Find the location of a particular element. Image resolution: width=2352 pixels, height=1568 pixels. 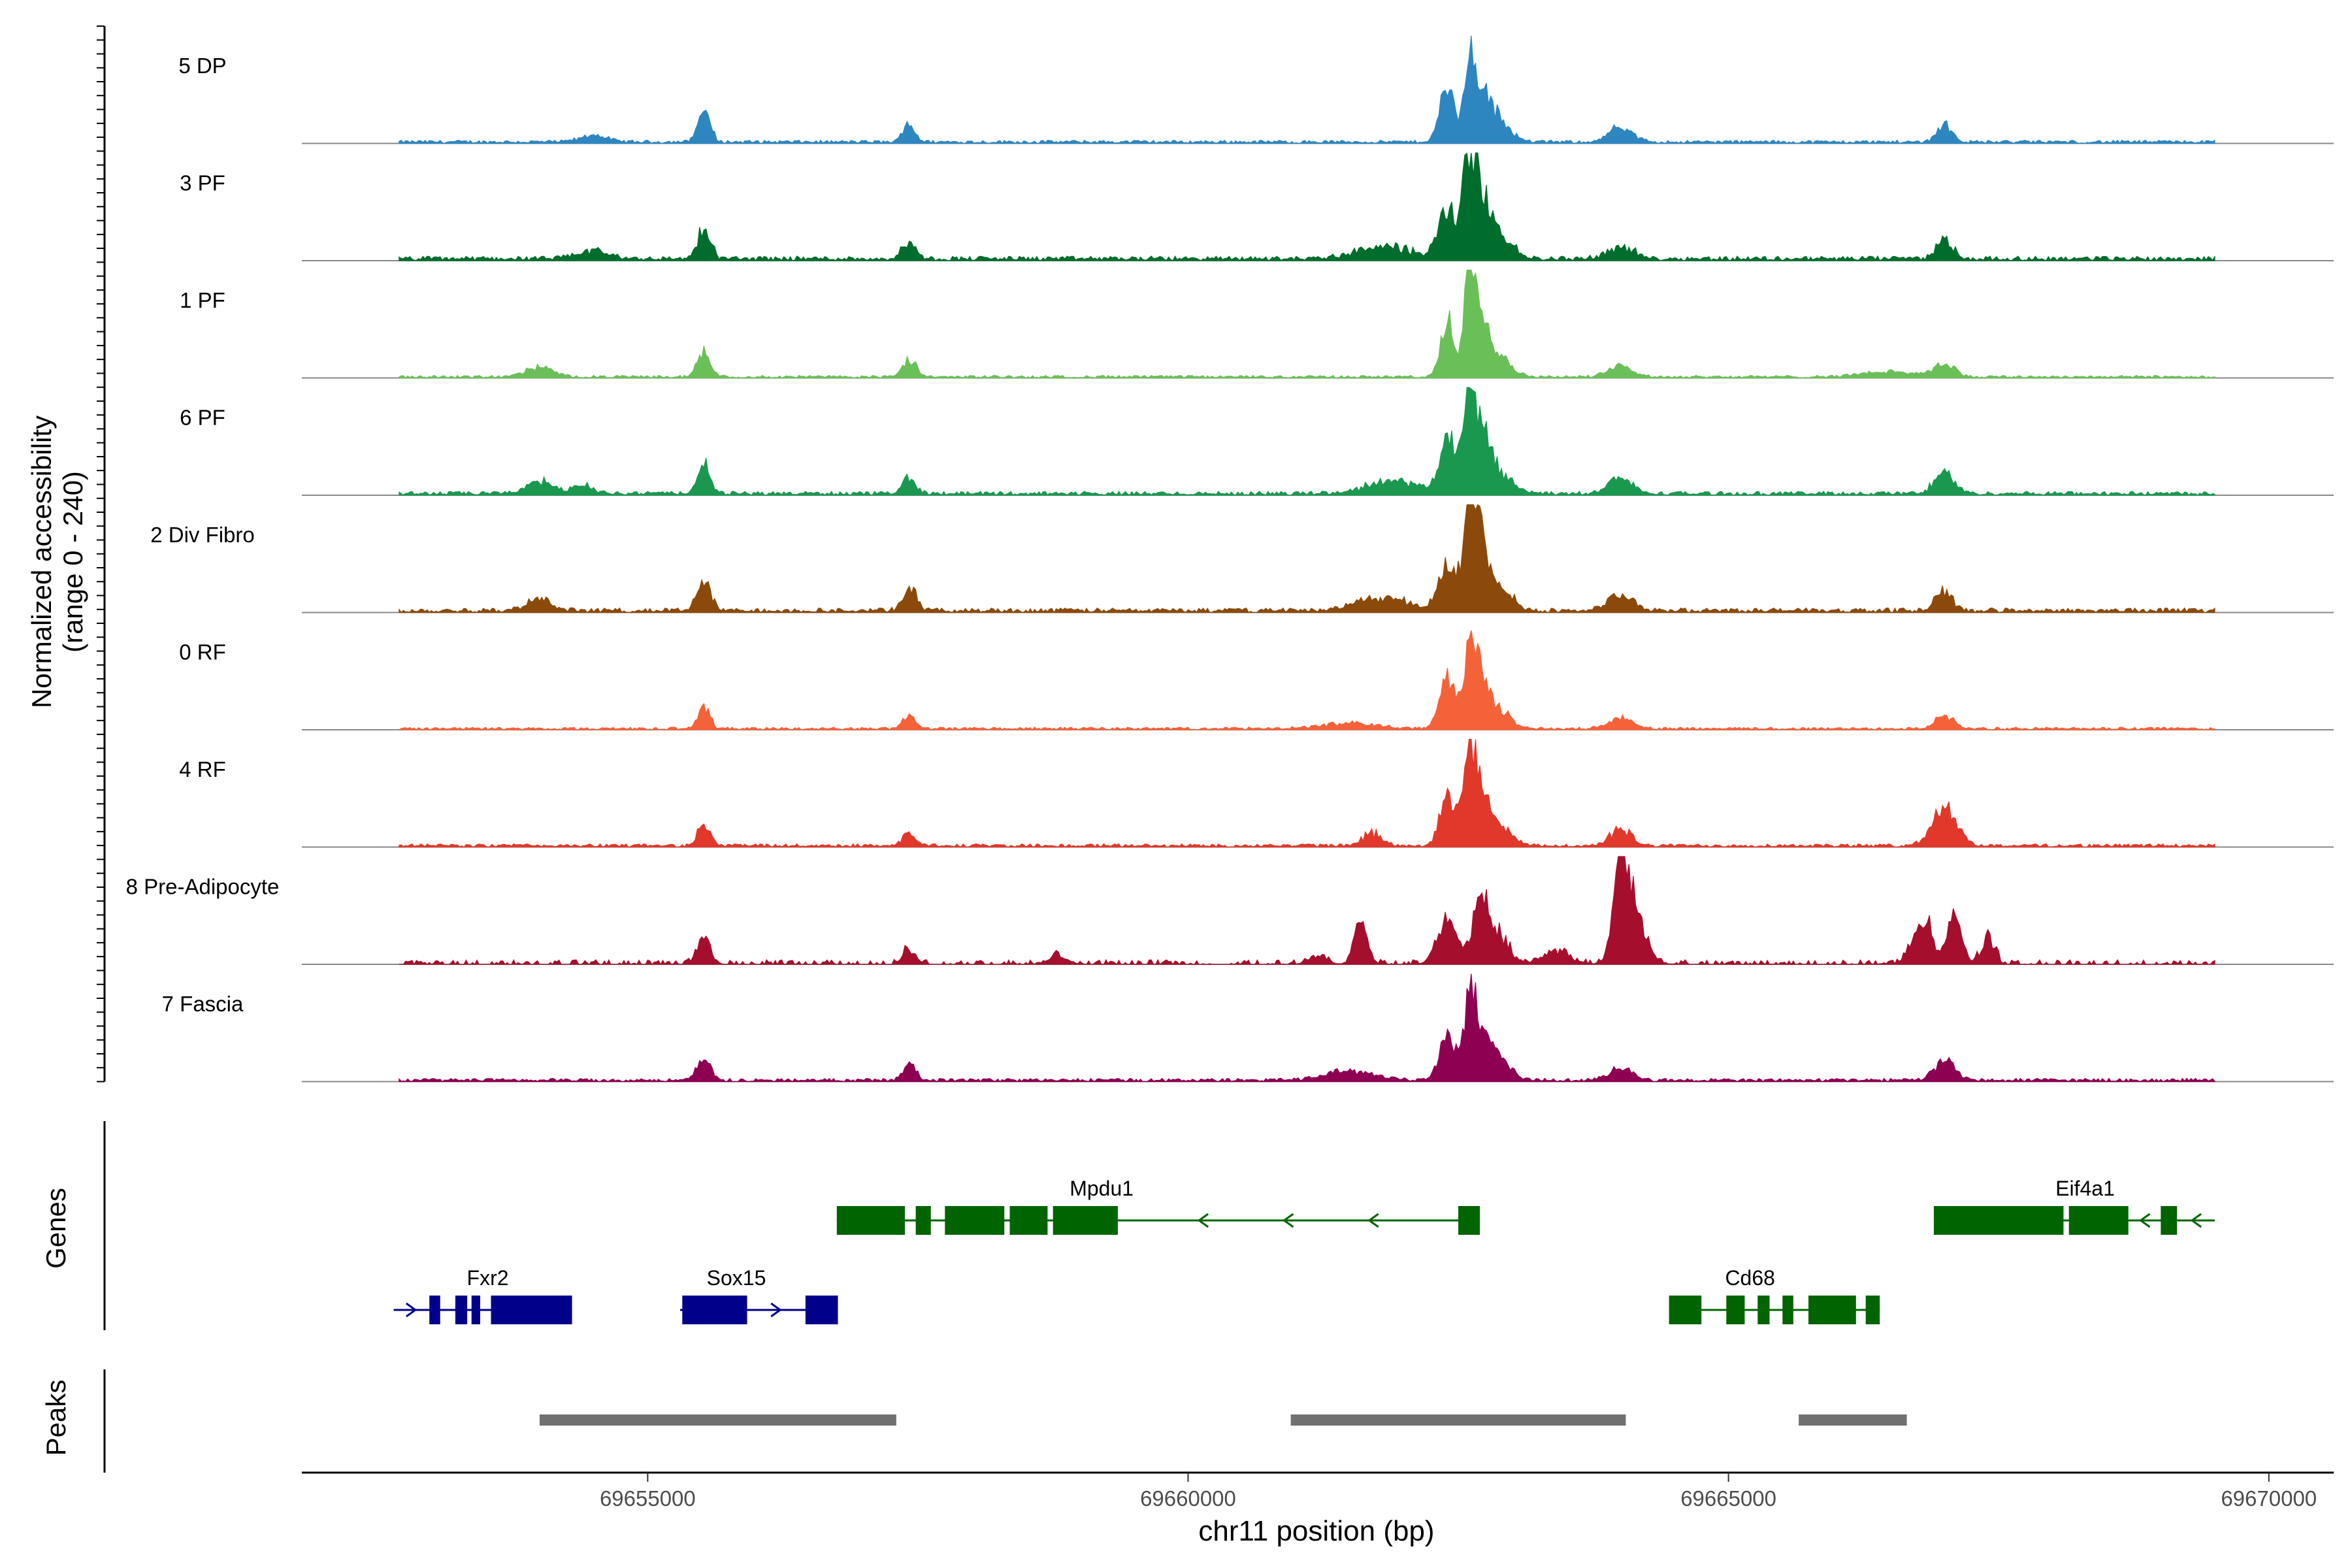

track-3-pf: 3 PF is located at coordinates (1257, 207).